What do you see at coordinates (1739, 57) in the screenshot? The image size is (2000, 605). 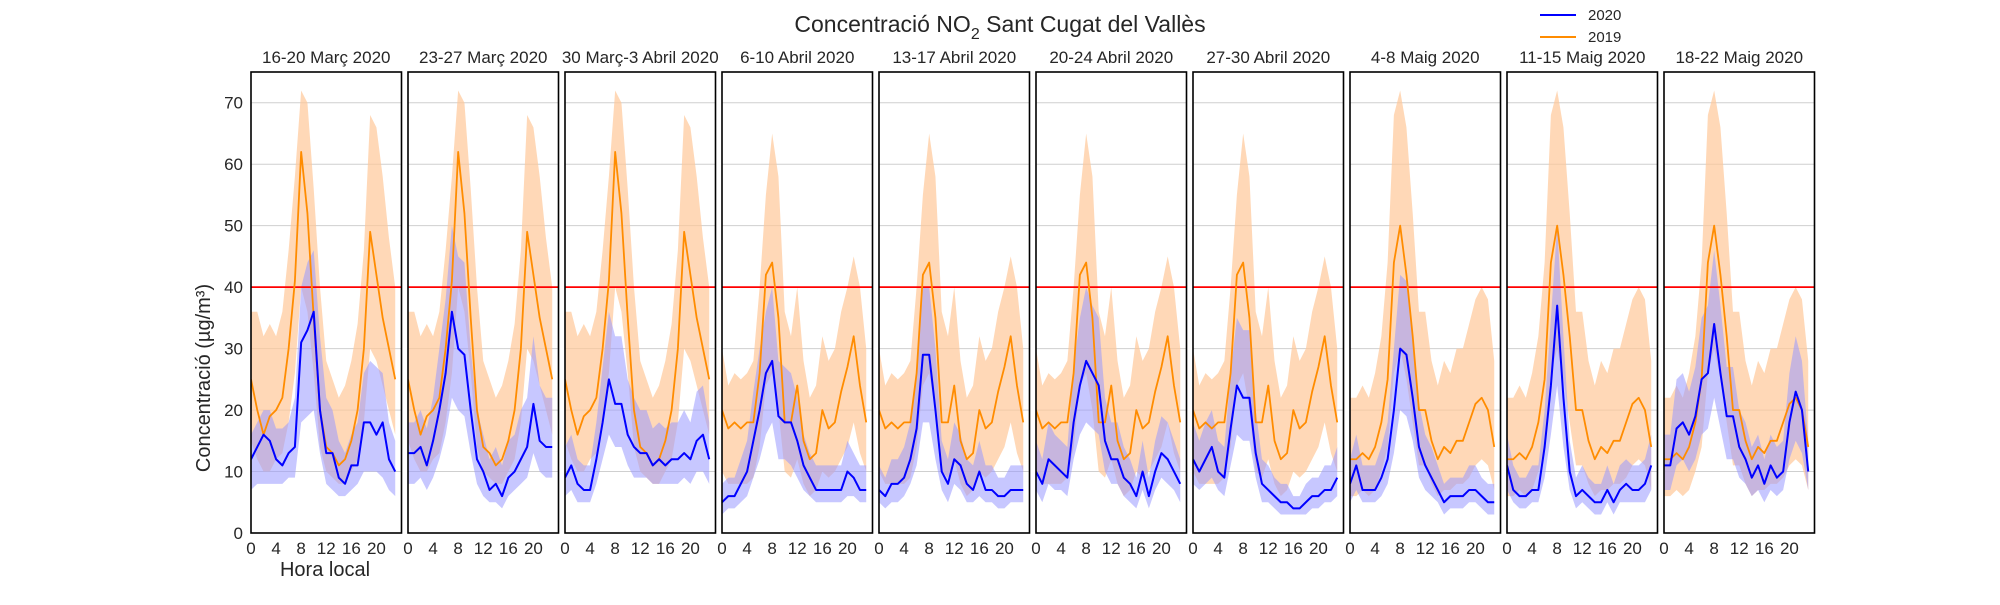 I see `panel-title: 18-22 Maig 2020` at bounding box center [1739, 57].